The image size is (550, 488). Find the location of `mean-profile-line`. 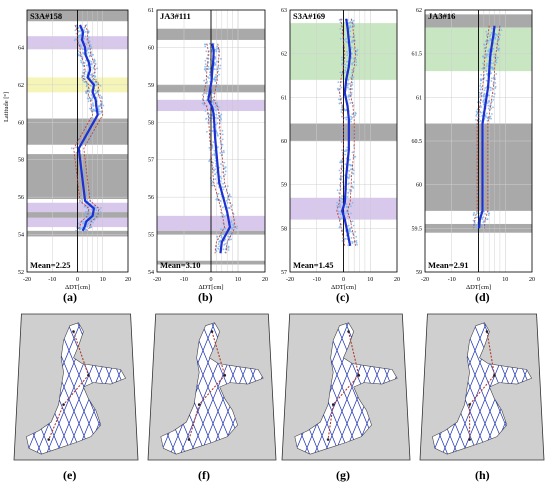

mean-profile-line is located at coordinates (346, 132).